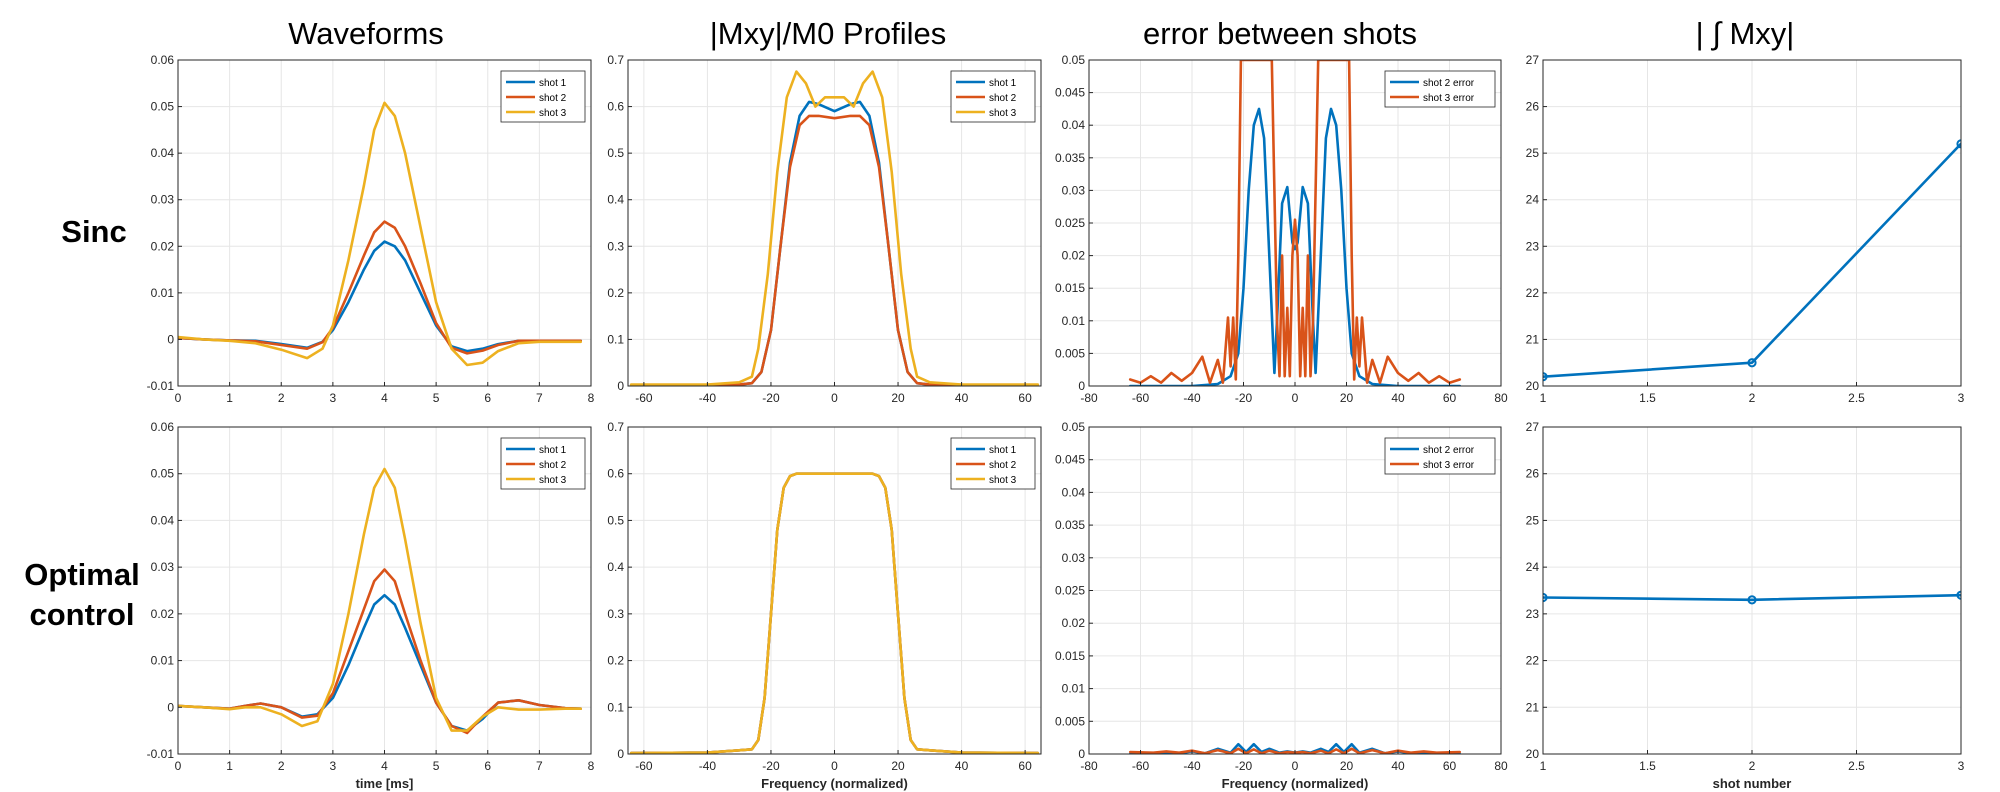 This screenshot has width=2000, height=792. Describe the element at coordinates (436, 398) in the screenshot. I see `x-tick-label: 5` at that location.